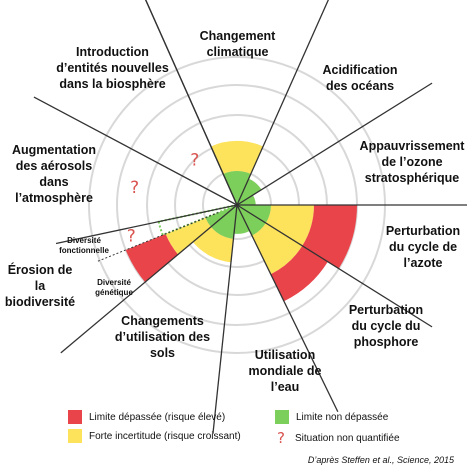 This screenshot has height=474, width=474. What do you see at coordinates (40, 286) in the screenshot?
I see `label-biodiversity: Érosion de la biodiversité` at bounding box center [40, 286].